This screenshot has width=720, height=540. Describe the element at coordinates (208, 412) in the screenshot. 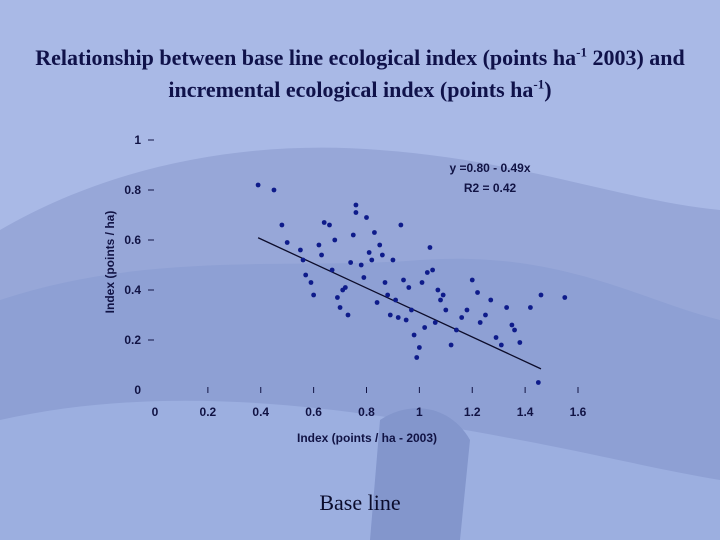

I see `x-tick-label: 0.2` at that location.